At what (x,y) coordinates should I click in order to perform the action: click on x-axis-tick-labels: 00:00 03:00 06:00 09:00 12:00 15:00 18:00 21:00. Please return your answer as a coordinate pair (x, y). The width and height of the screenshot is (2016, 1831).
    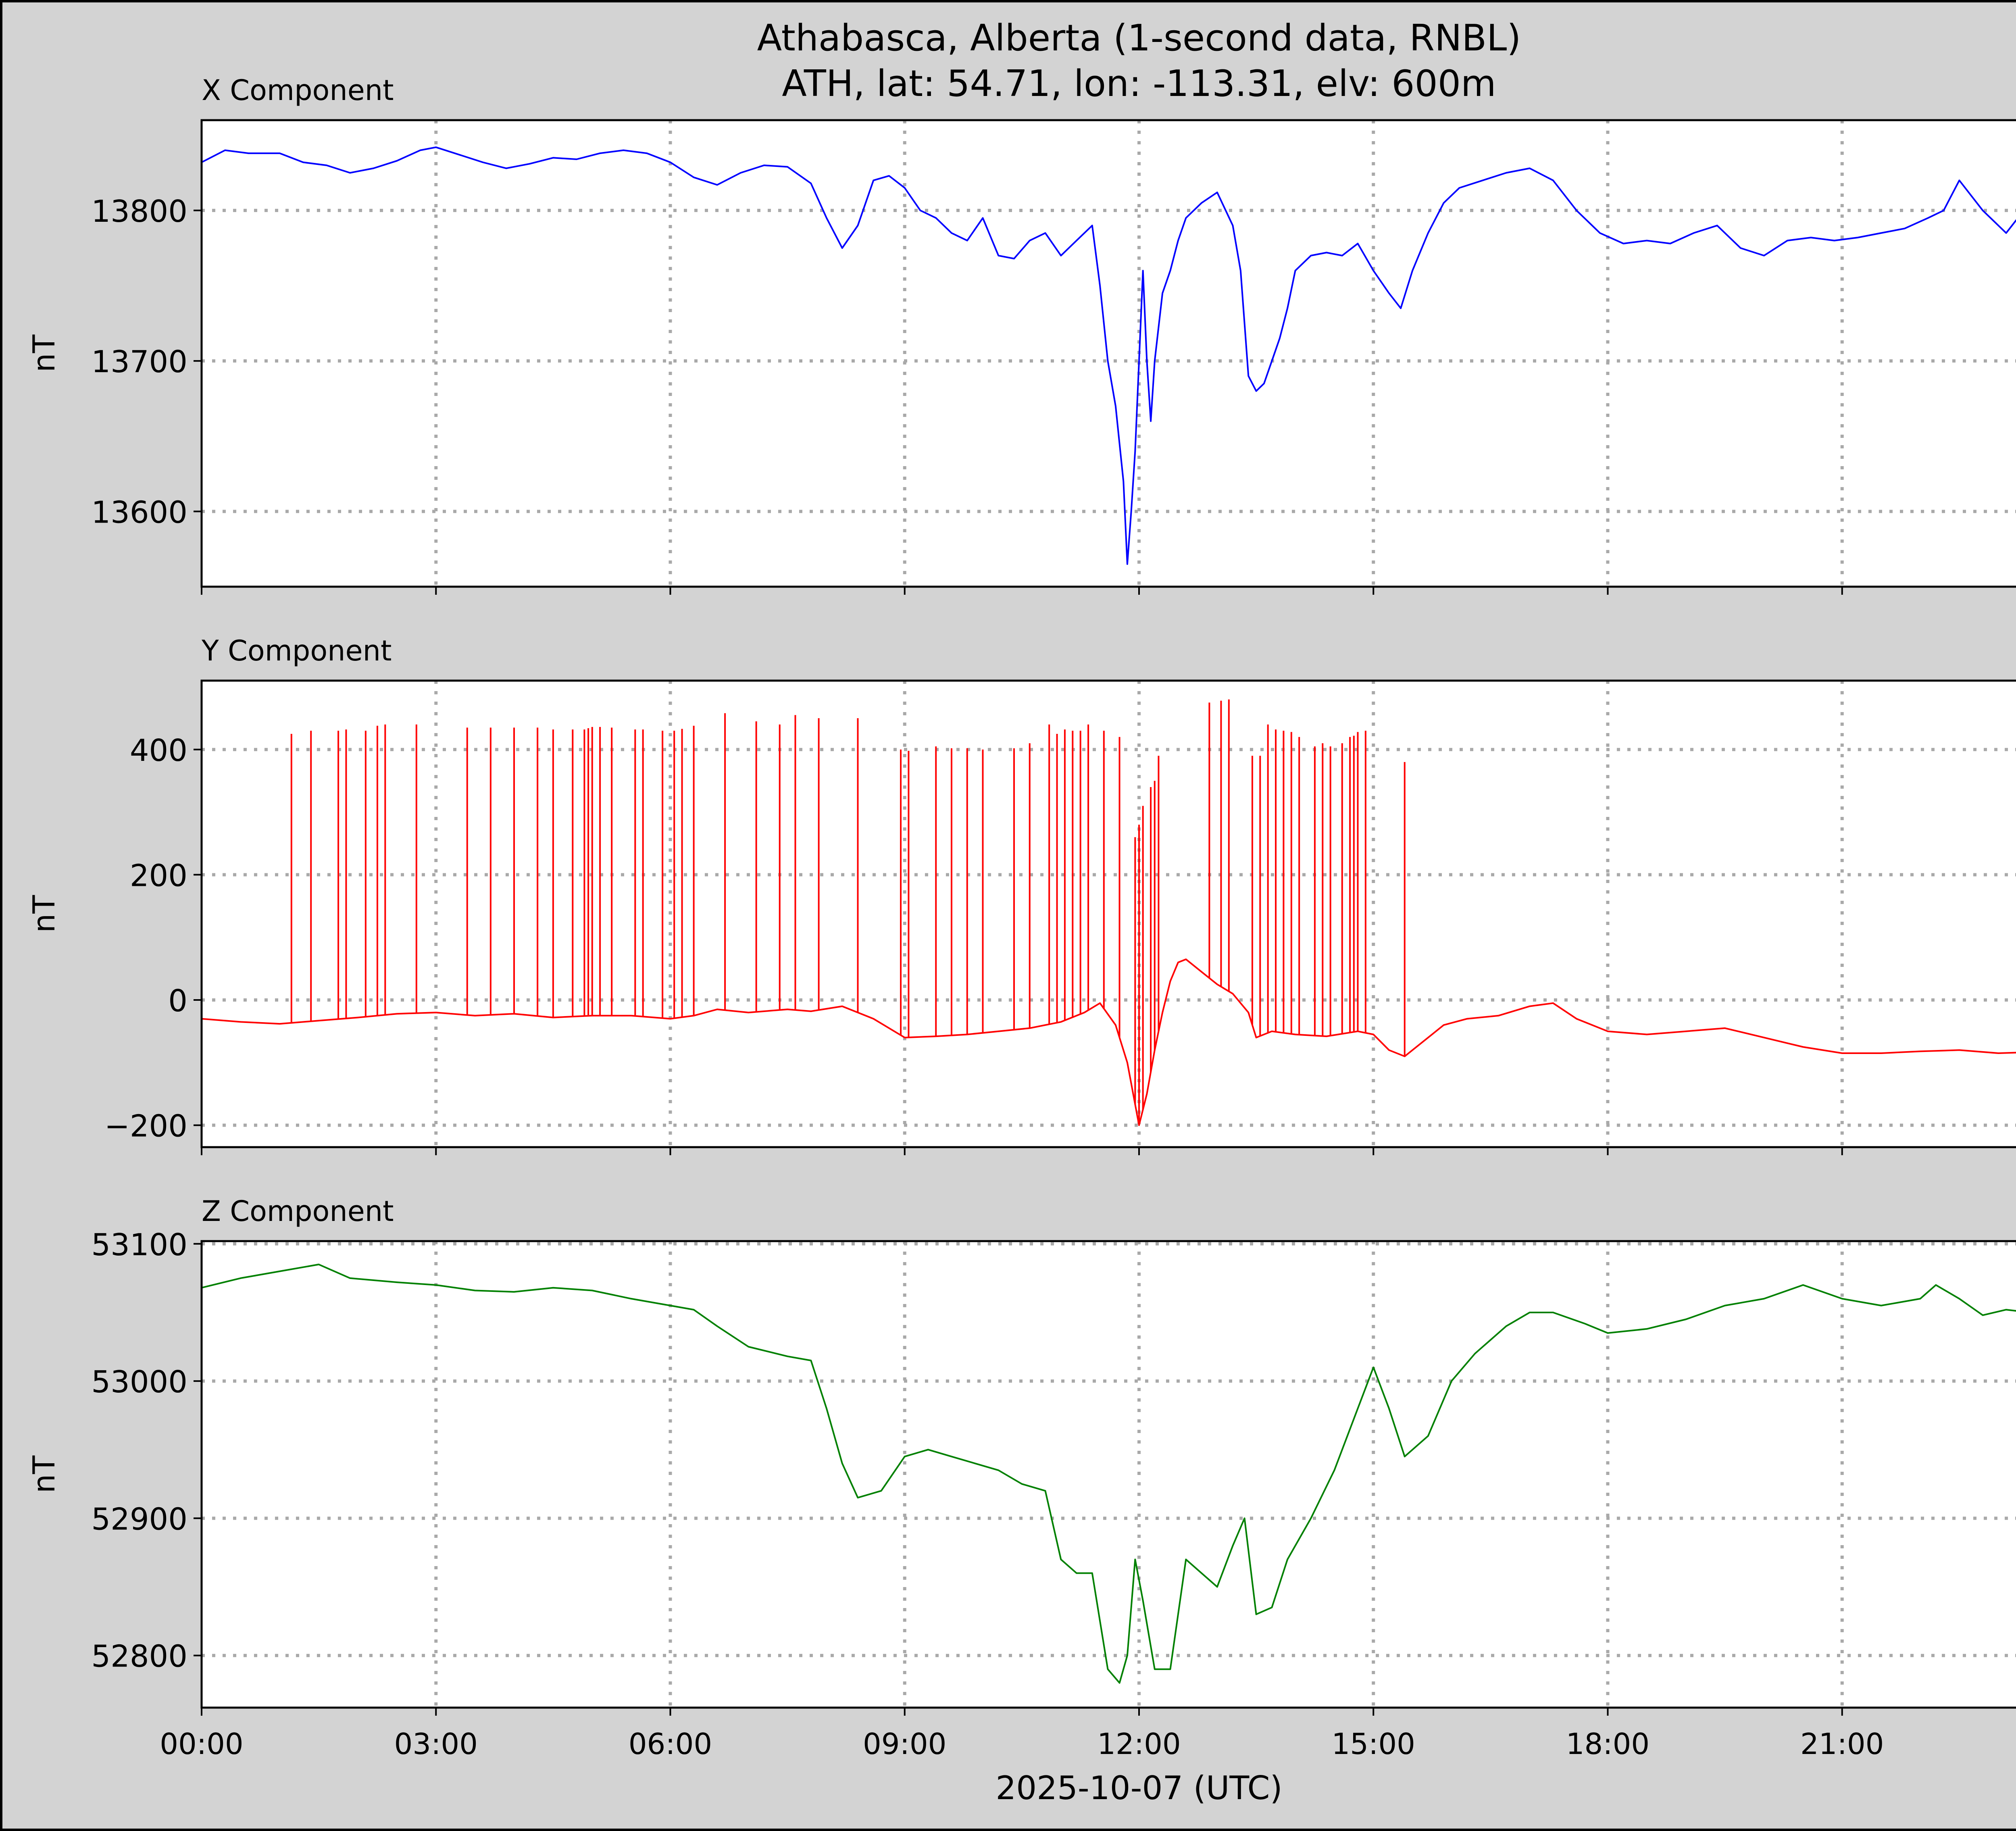
    Looking at the image, I should click on (1022, 1744).